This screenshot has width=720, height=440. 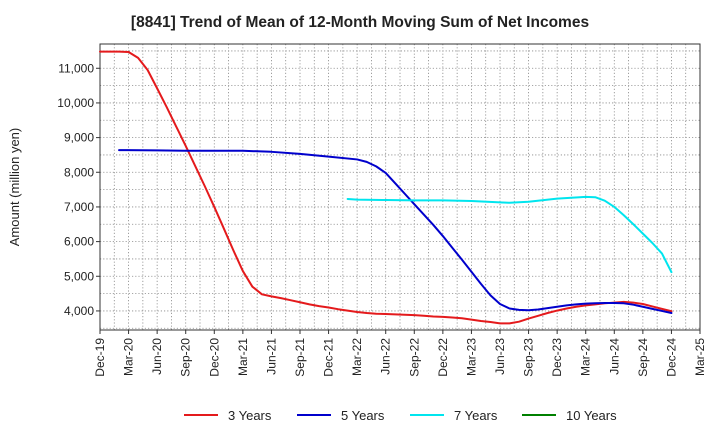 What do you see at coordinates (79, 207) in the screenshot?
I see `y-tick-label: 7,000` at bounding box center [79, 207].